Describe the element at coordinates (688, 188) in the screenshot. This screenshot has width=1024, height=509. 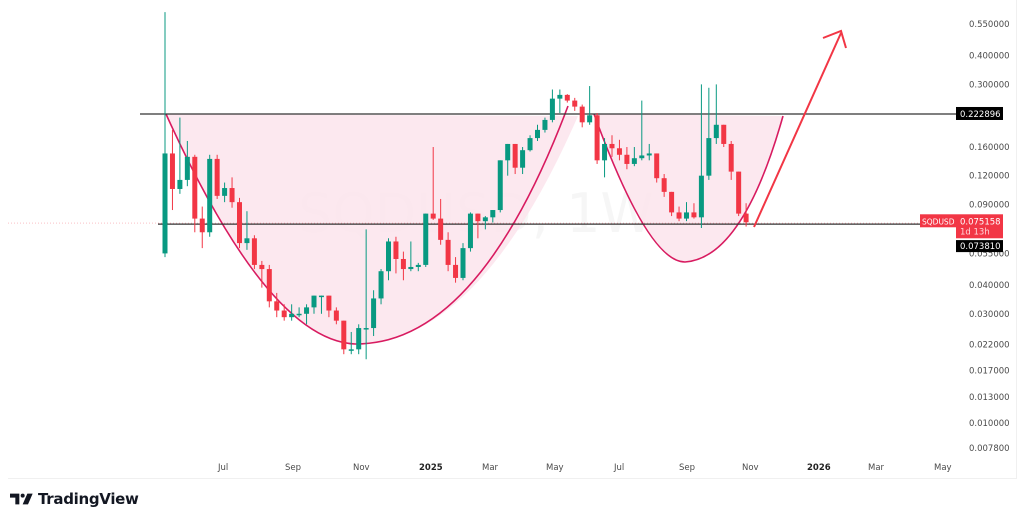
I see `handle-curve` at that location.